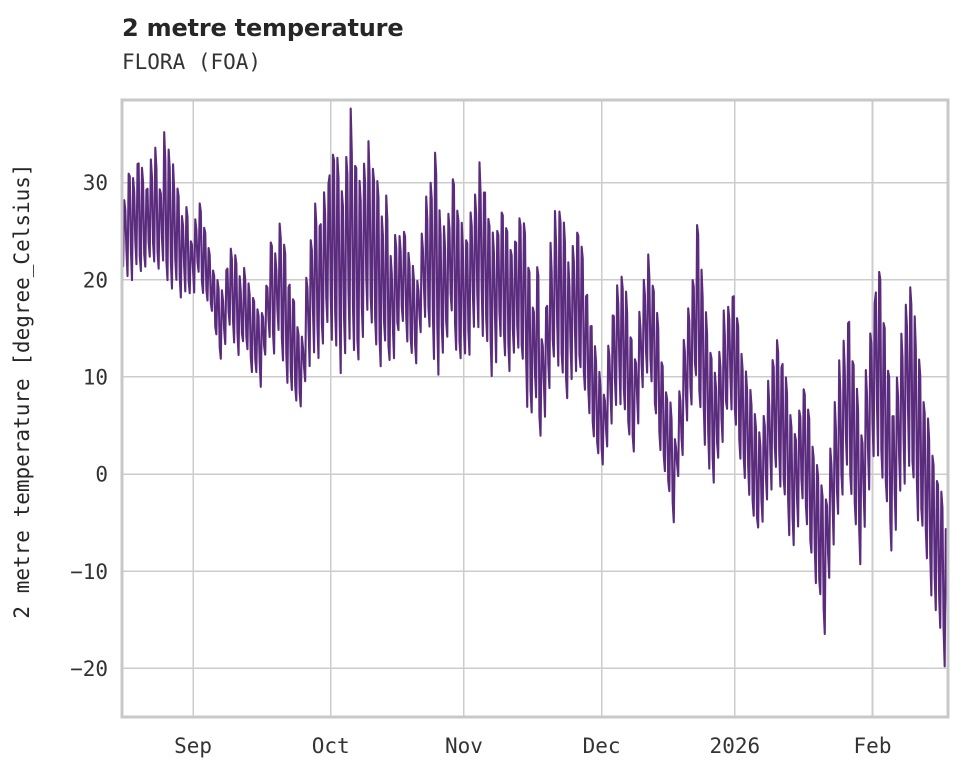 Image resolution: width=980 pixels, height=782 pixels. I want to click on y-tick-label: 20, so click(95, 280).